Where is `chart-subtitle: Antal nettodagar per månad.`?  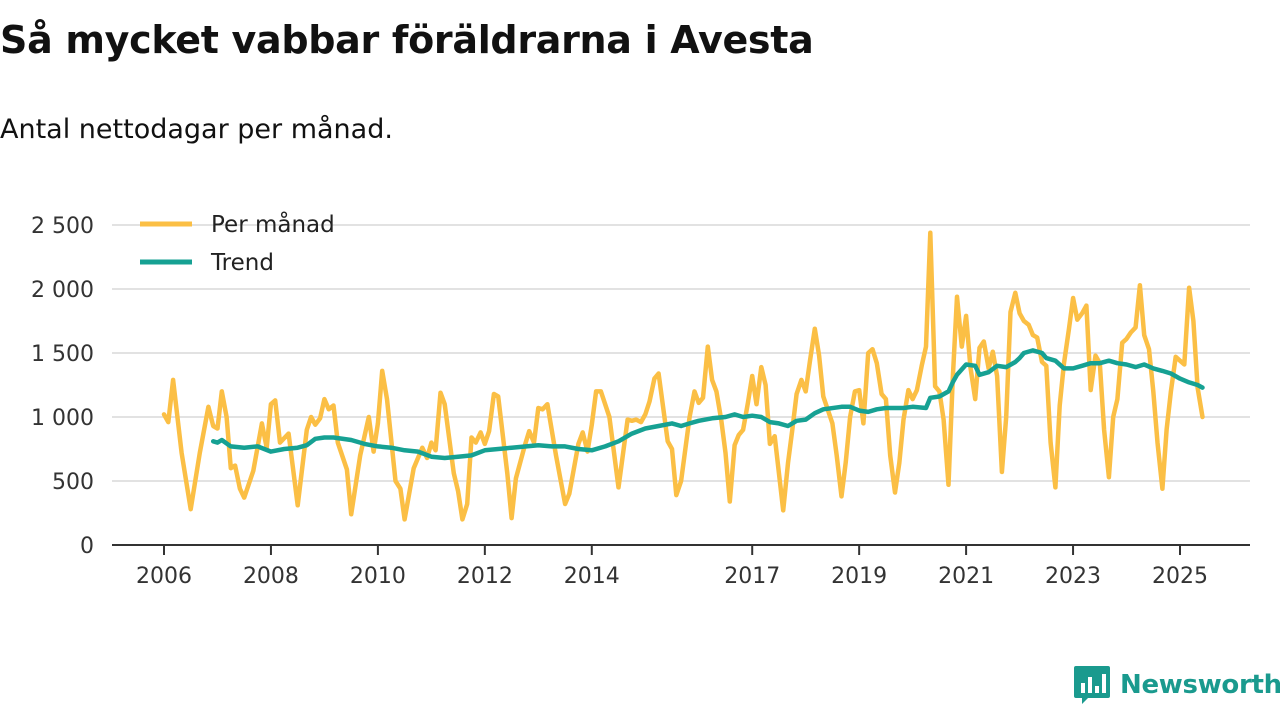
chart-subtitle: Antal nettodagar per månad. is located at coordinates (196, 129).